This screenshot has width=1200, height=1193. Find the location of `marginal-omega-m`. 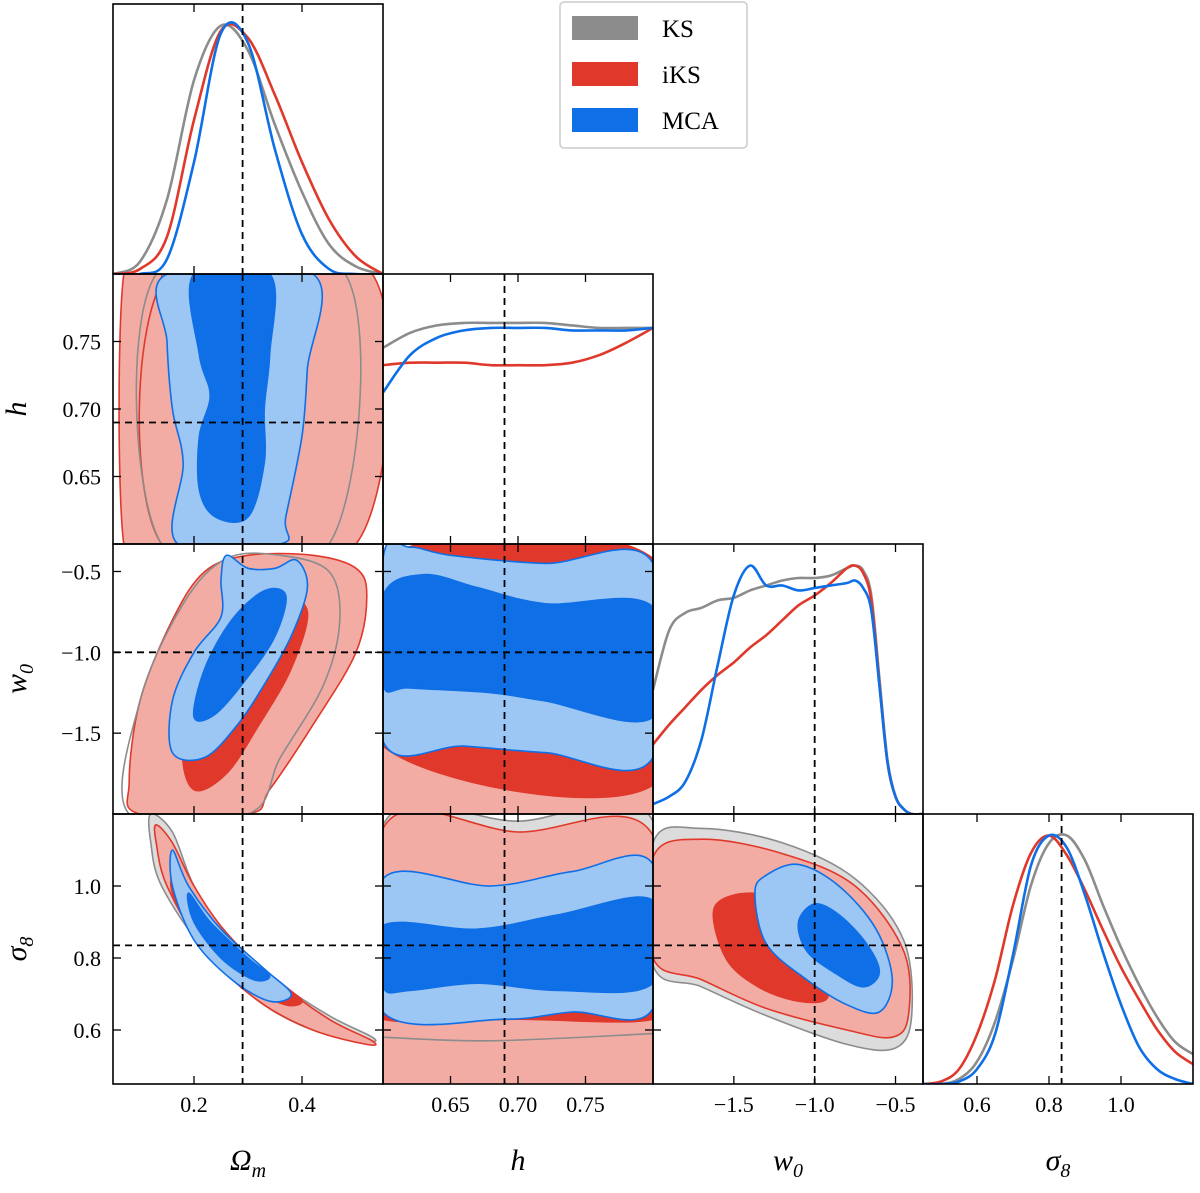

marginal-omega-m is located at coordinates (248, 147).